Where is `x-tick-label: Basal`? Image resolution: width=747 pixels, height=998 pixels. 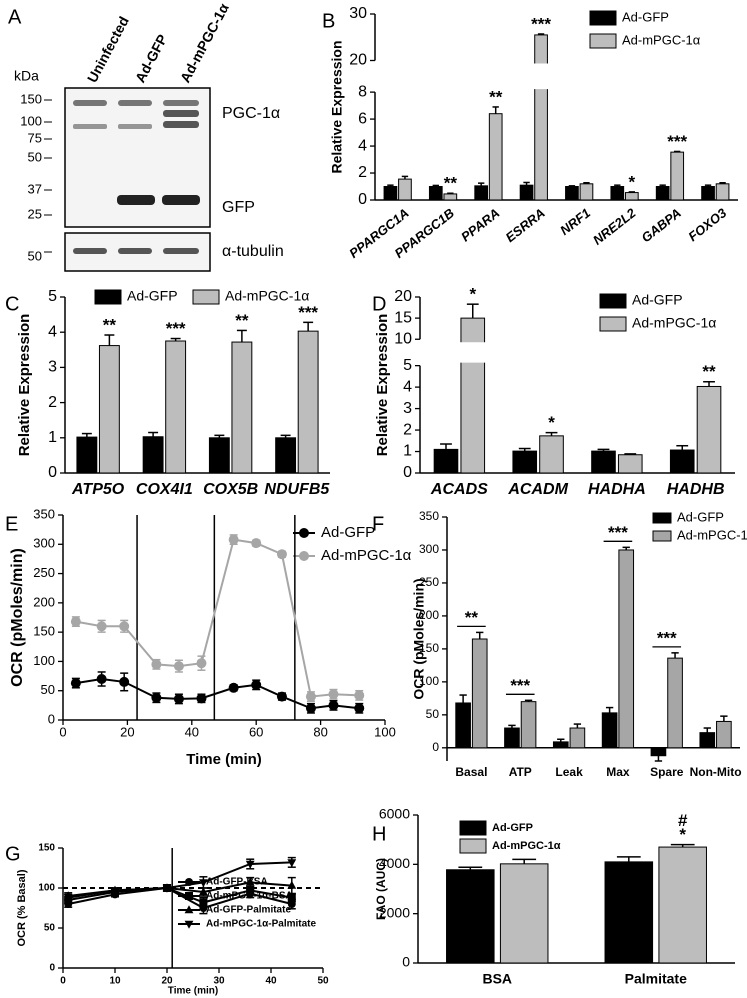
x-tick-label: Basal is located at coordinates (471, 772).